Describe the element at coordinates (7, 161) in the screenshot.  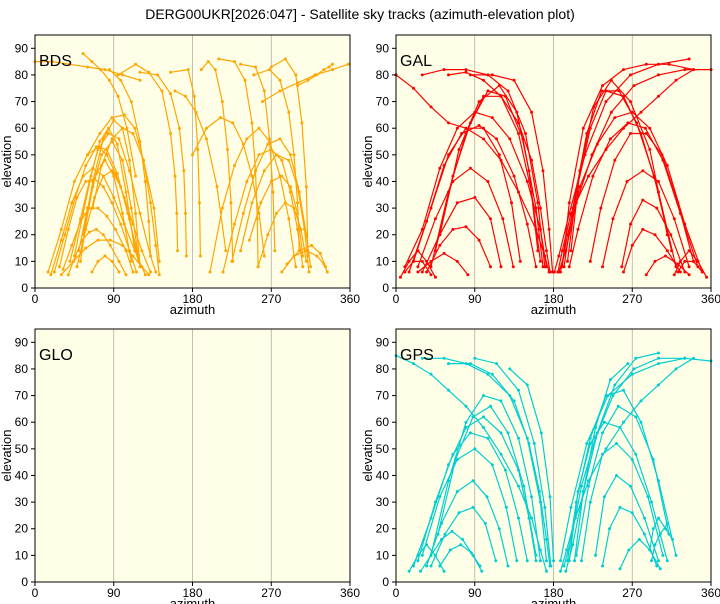
I see `y-axis-label: elevation` at that location.